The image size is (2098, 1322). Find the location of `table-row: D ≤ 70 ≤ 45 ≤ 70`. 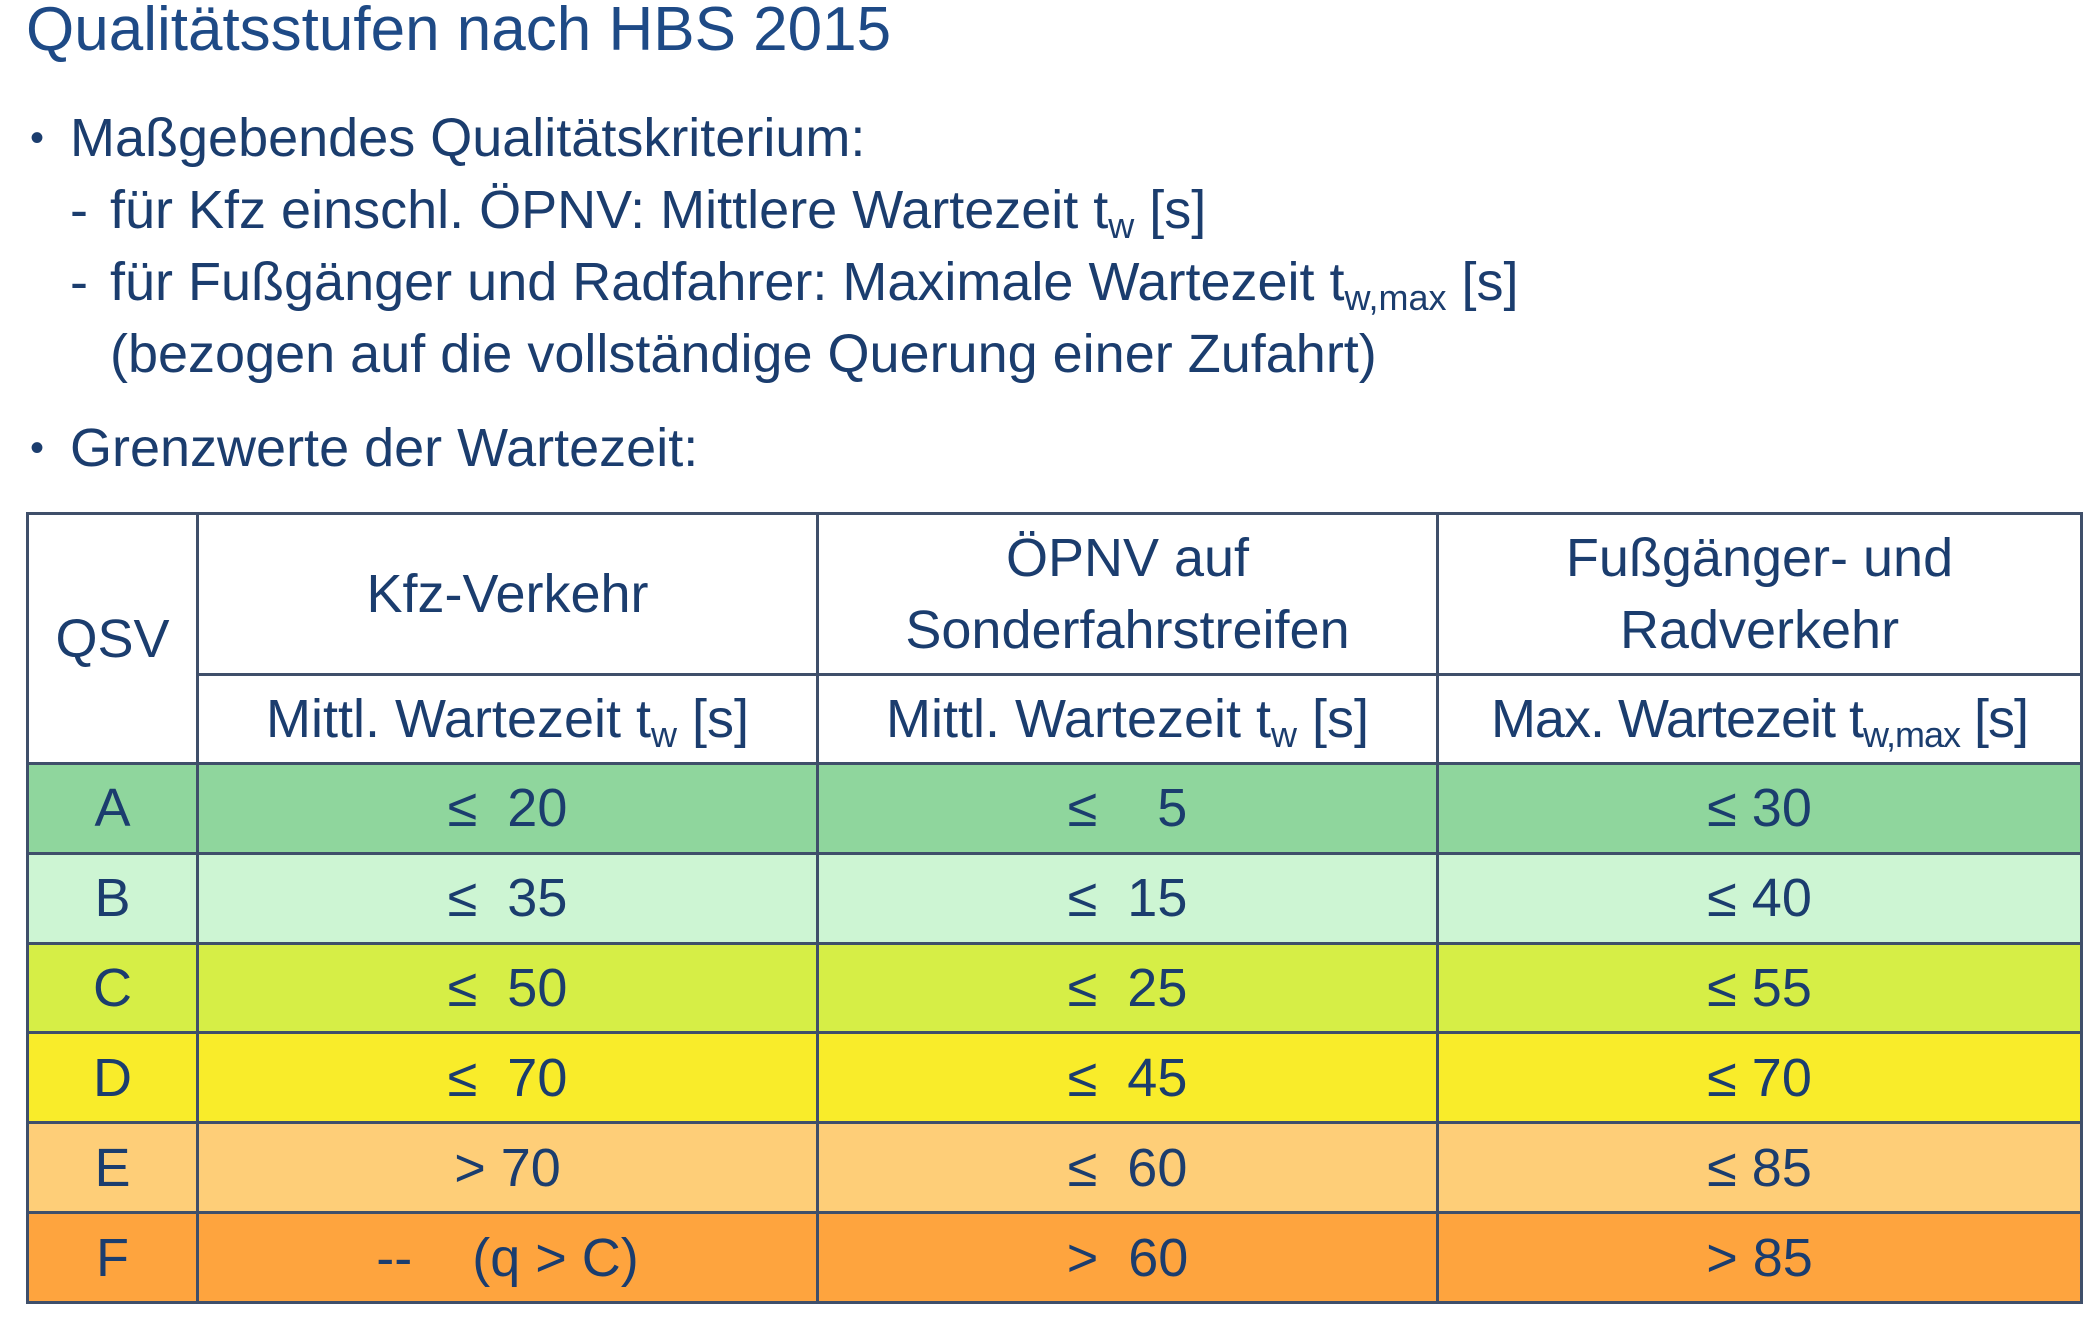

table-row: D ≤ 70 ≤ 45 ≤ 70 is located at coordinates (1054, 1078).